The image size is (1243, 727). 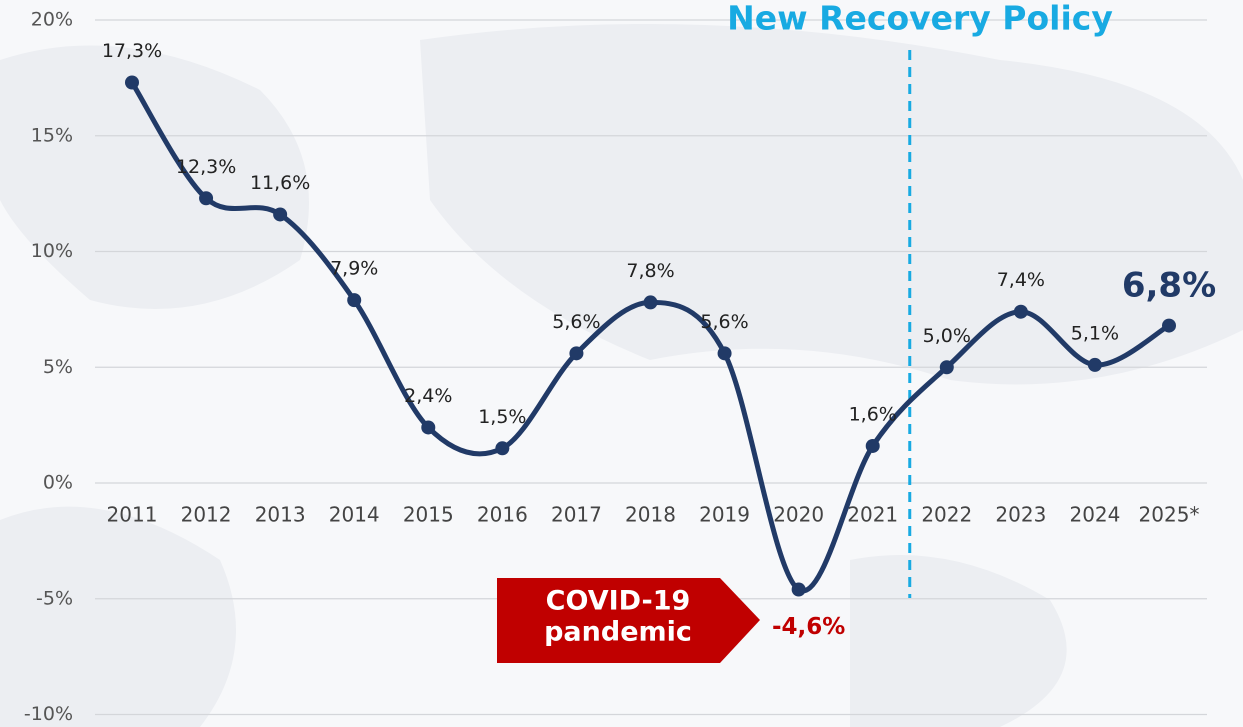 What do you see at coordinates (798, 515) in the screenshot?
I see `x-tick-label: 2020` at bounding box center [798, 515].